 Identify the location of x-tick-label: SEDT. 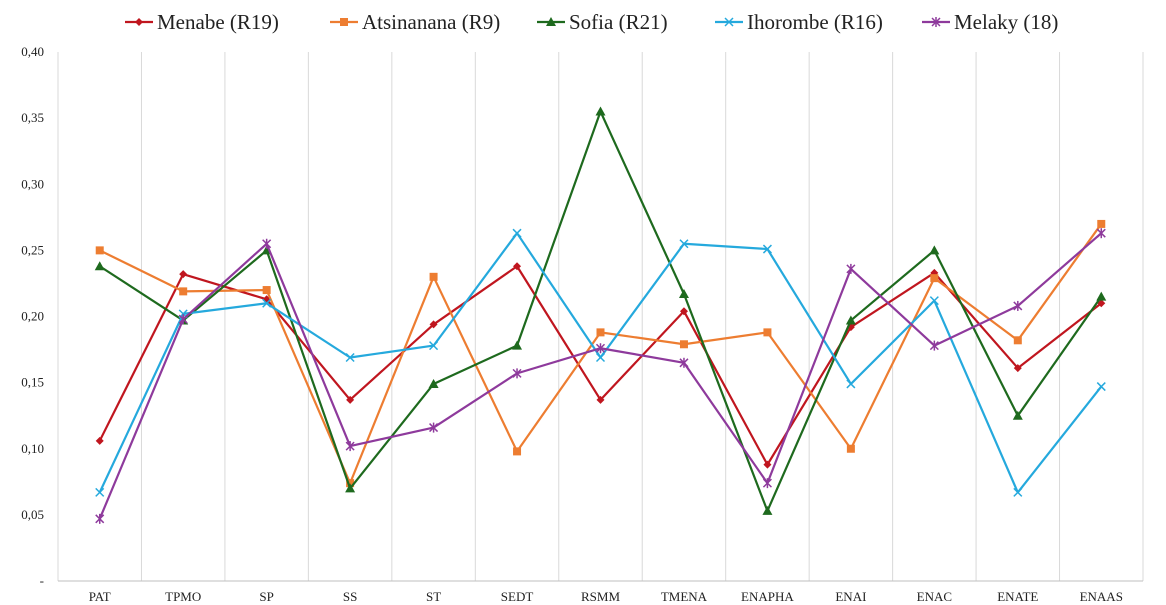
(517, 596).